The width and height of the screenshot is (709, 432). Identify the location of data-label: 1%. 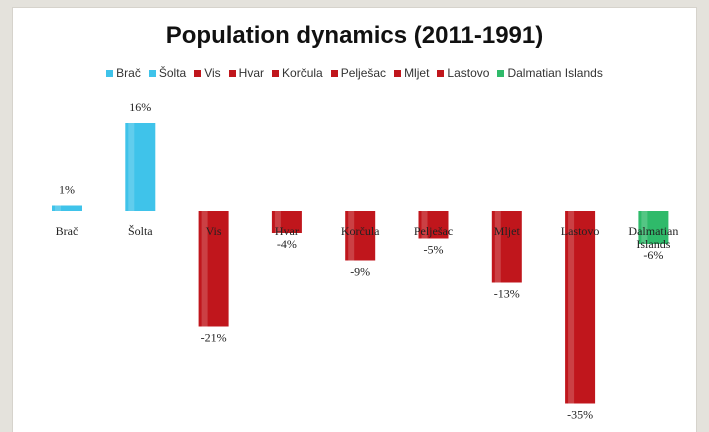
(67, 190).